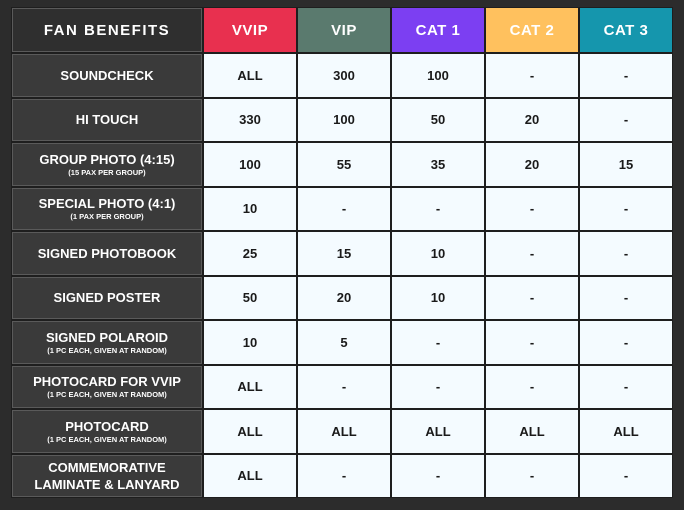 The image size is (684, 510). I want to click on row-label-cell: SIGNED PHOTOBOOK, so click(107, 253).